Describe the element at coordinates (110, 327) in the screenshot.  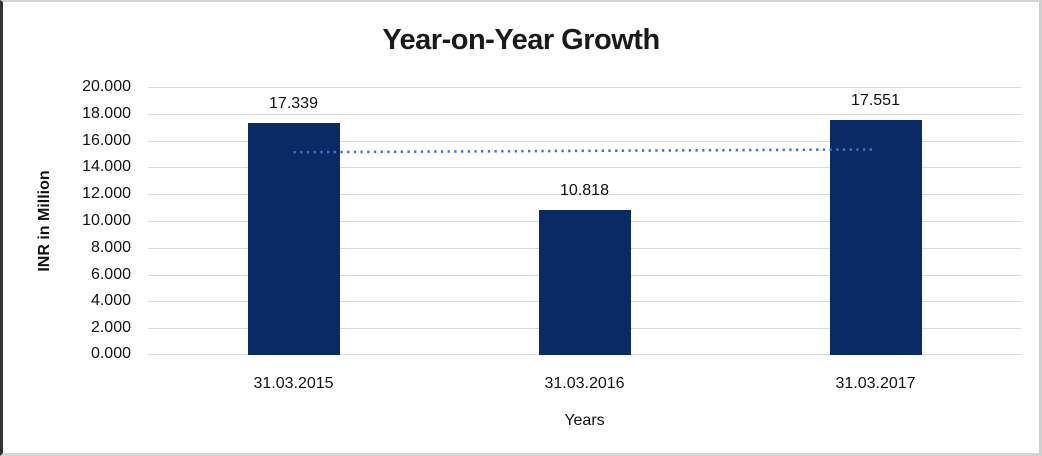
I see `y-tick-label: 2.000` at that location.